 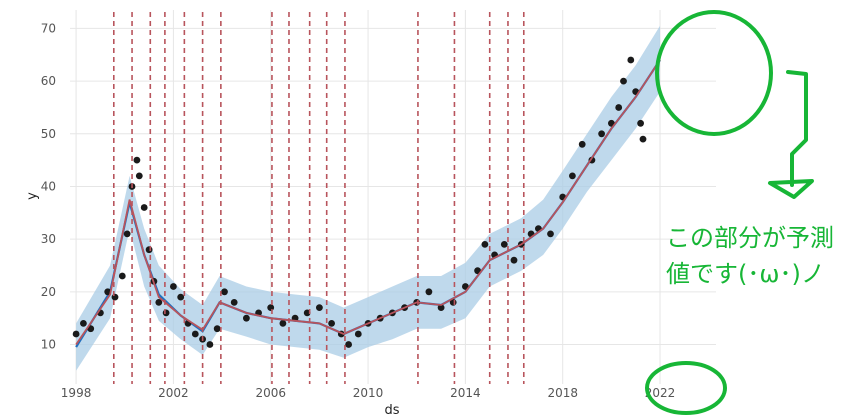 I want to click on y-tick-label: 50, so click(x=48, y=134).